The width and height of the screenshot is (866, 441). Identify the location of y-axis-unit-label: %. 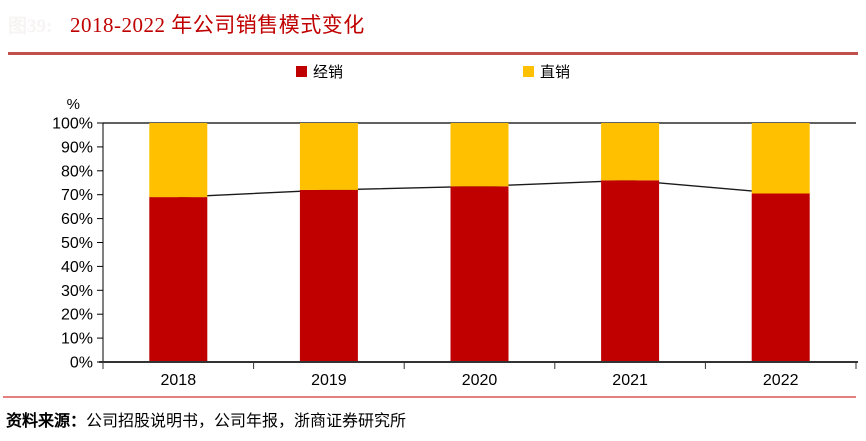
(73, 104).